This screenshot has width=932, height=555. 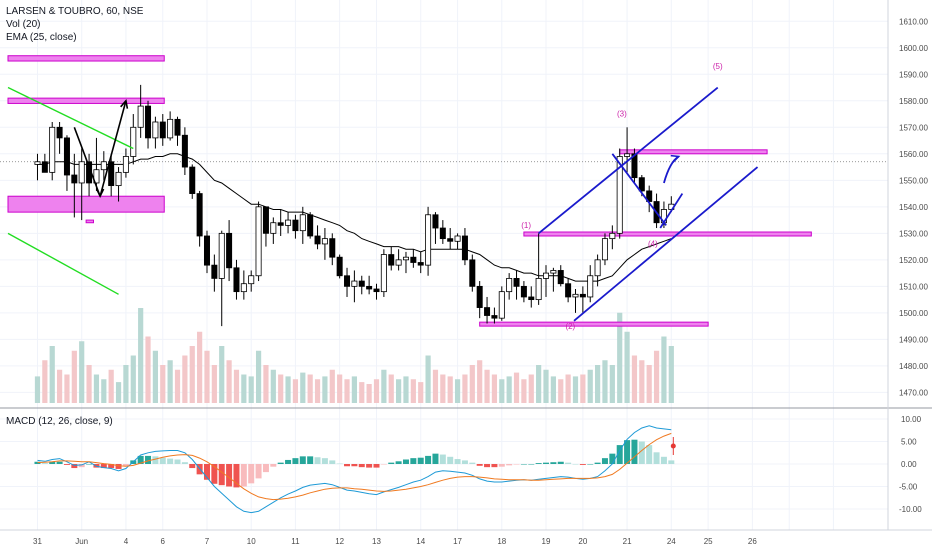 I want to click on price-tick-label: 1570.00, so click(x=913, y=127).